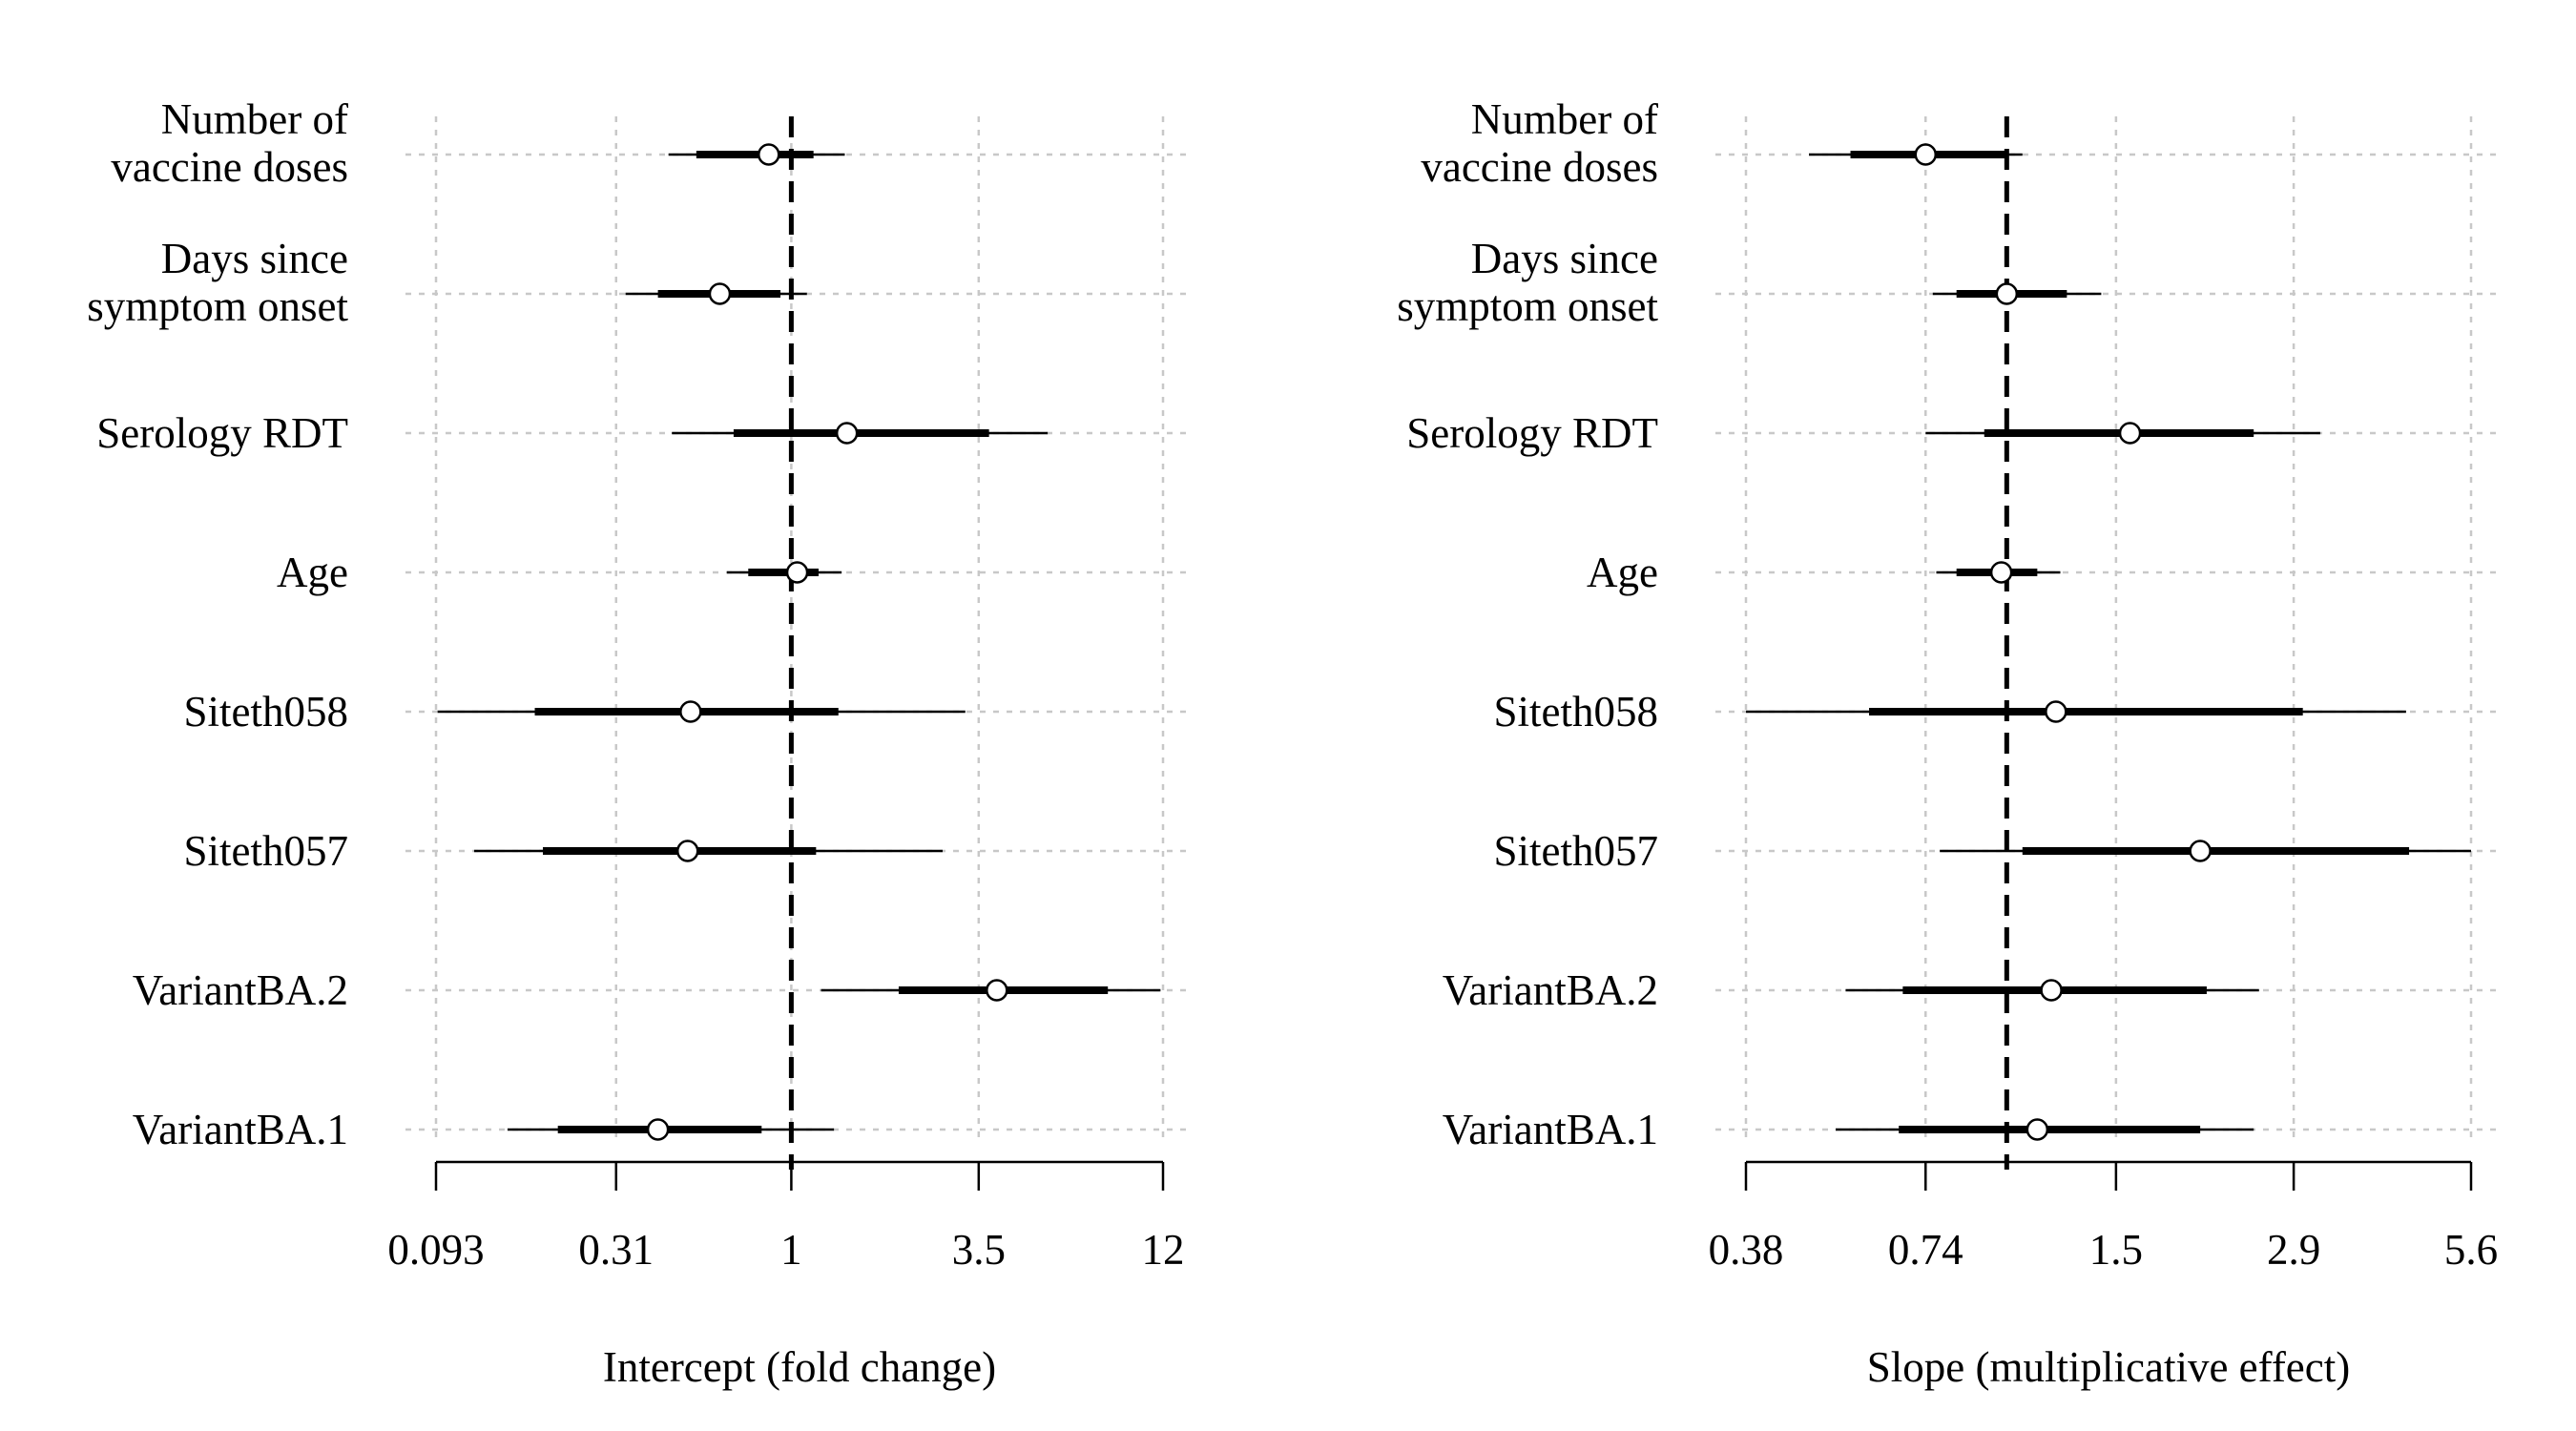 This screenshot has width=2576, height=1431. I want to click on intercept-row-label-4: Siteth058, so click(265, 712).